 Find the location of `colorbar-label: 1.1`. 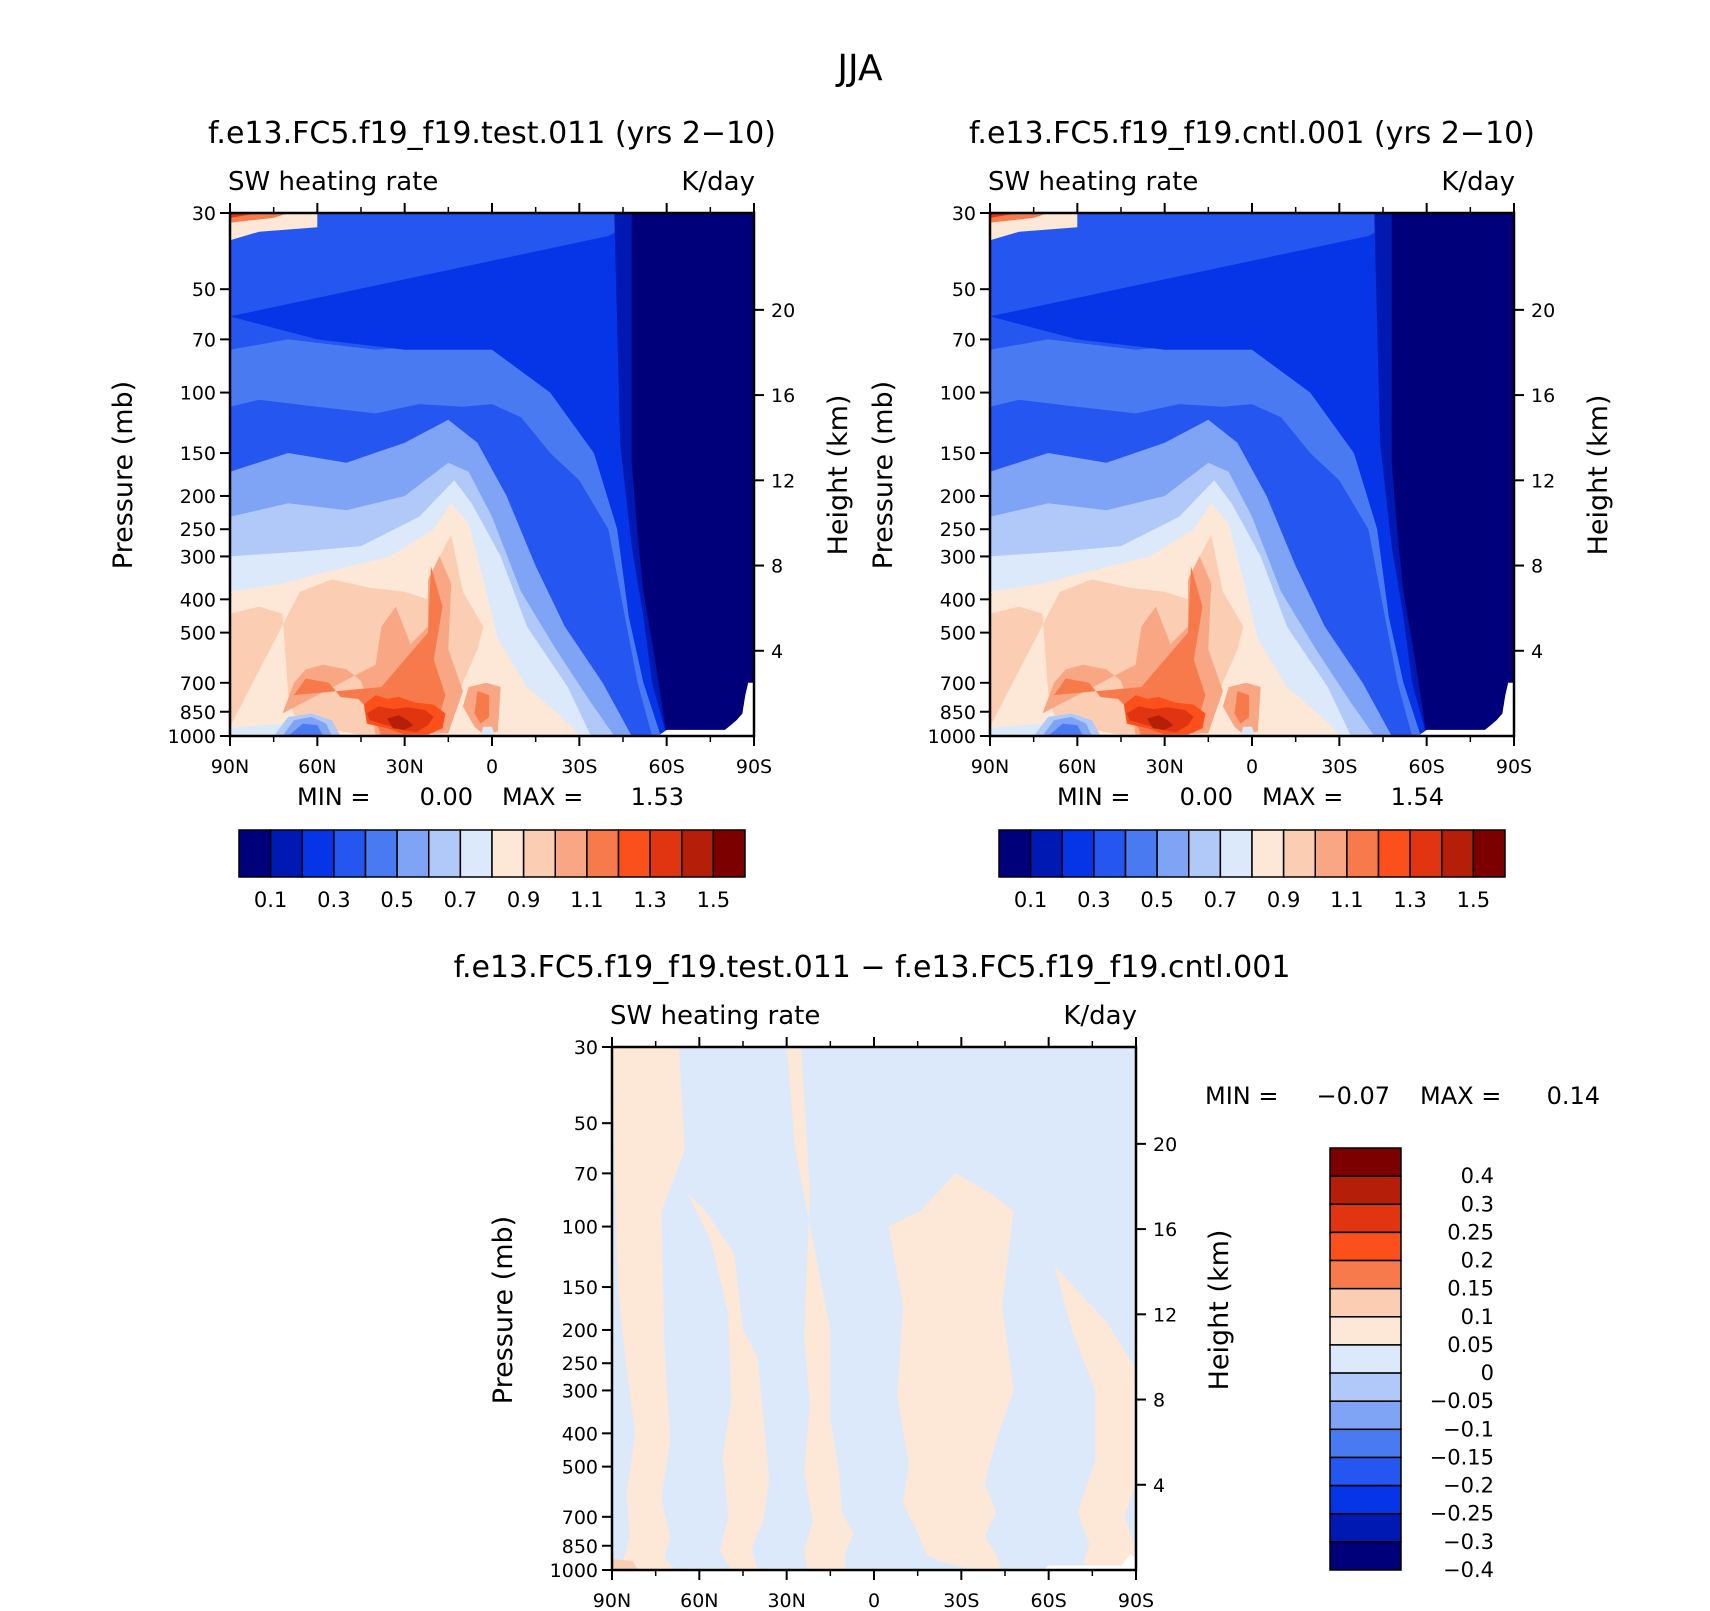

colorbar-label: 1.1 is located at coordinates (586, 900).